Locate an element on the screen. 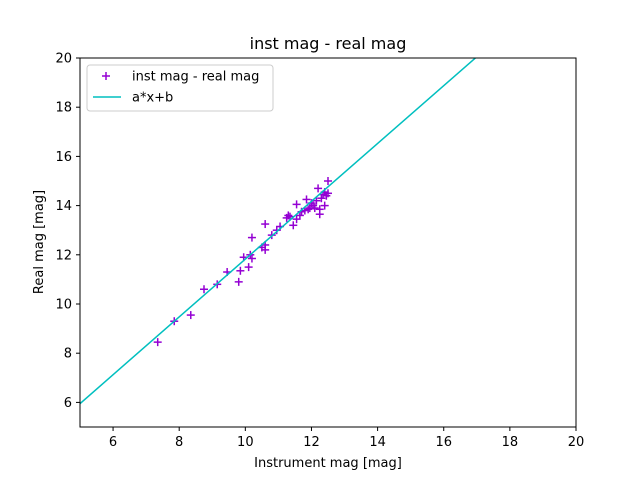 The image size is (640, 480). x-tick-label: 12 is located at coordinates (311, 442).